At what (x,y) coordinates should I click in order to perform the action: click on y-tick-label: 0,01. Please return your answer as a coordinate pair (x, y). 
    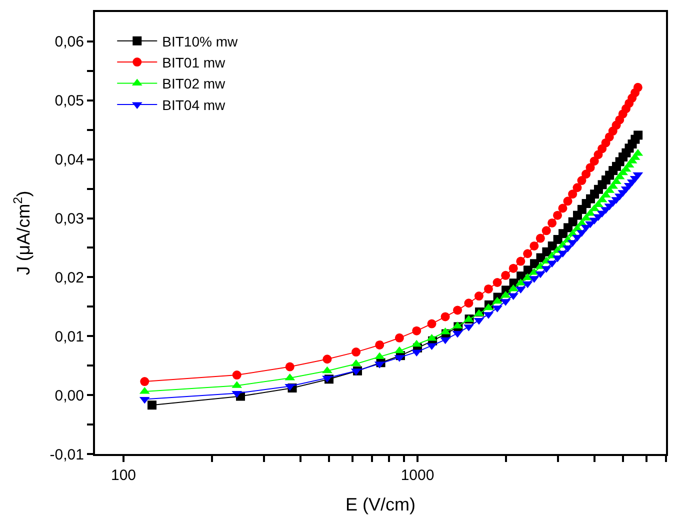
    Looking at the image, I should click on (69, 337).